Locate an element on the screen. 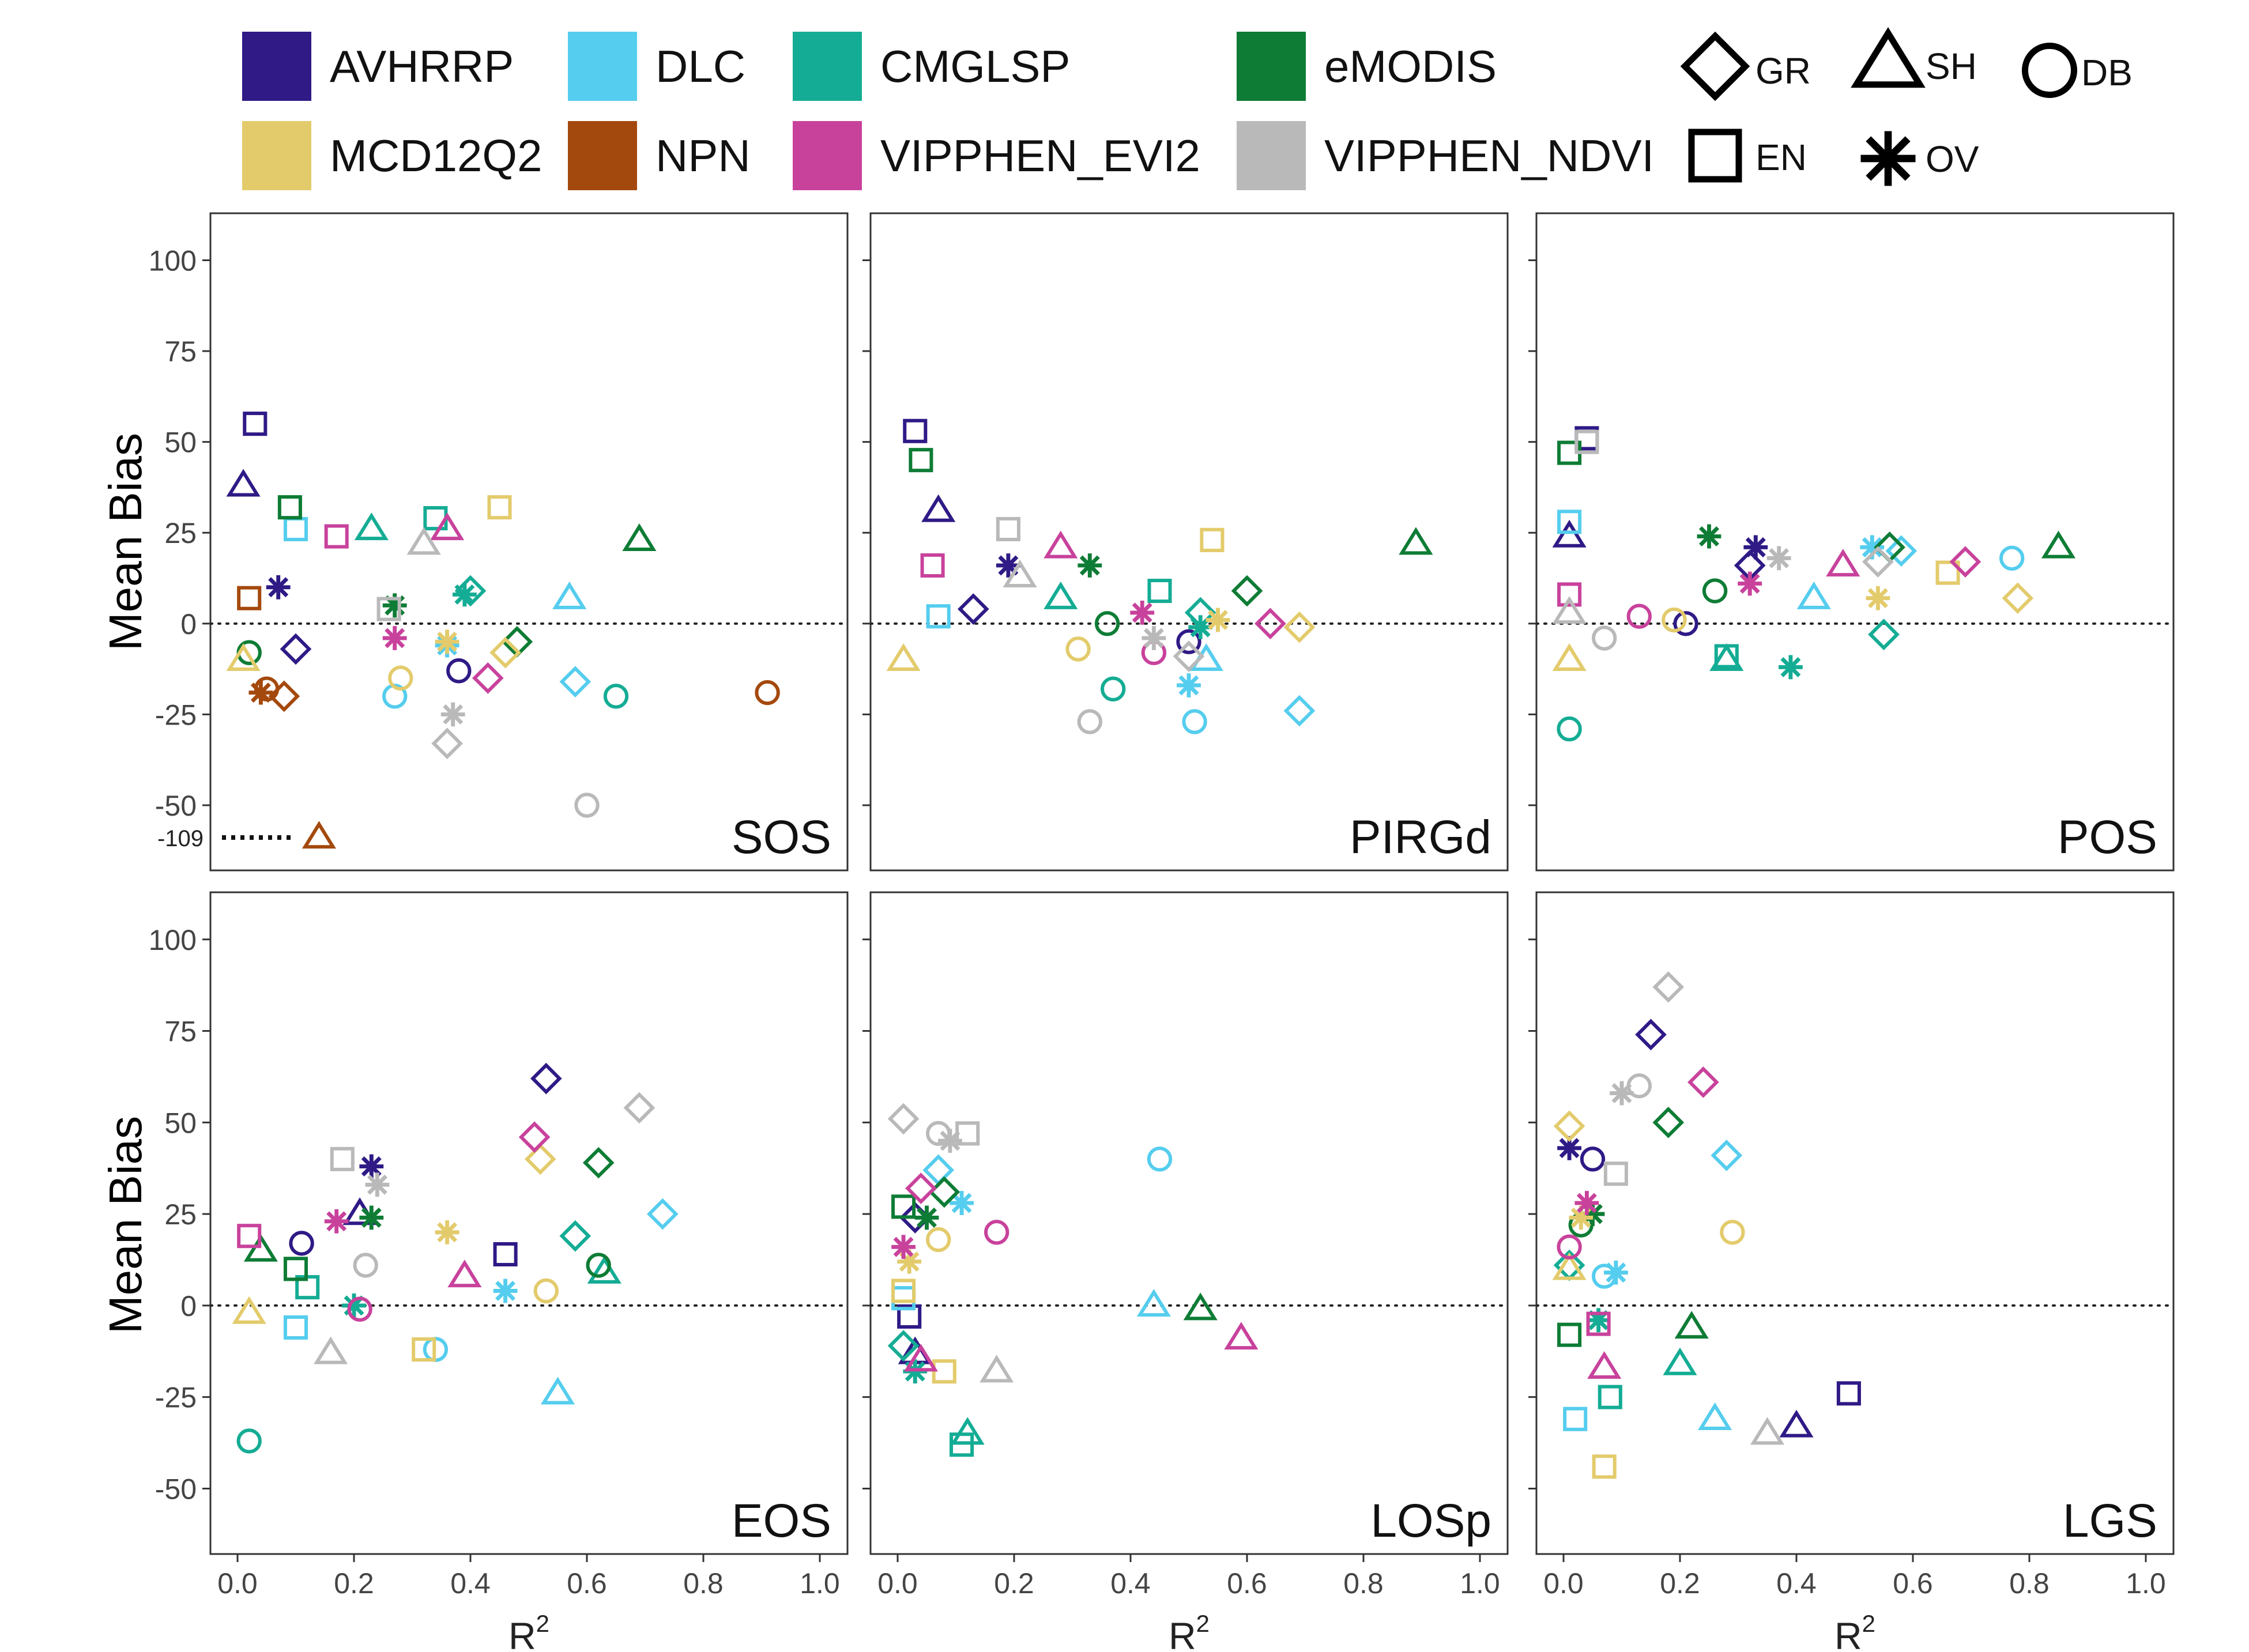 This screenshot has height=1652, width=2249. point-npn-circle is located at coordinates (767, 693).